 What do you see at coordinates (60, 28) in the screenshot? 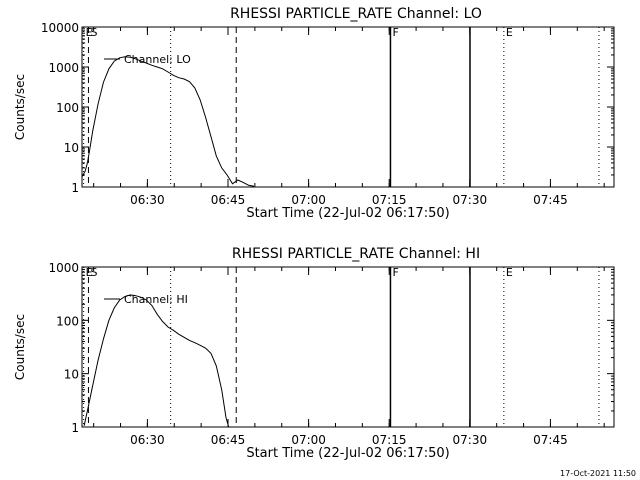
I see `y-tick-label: 10000` at bounding box center [60, 28].